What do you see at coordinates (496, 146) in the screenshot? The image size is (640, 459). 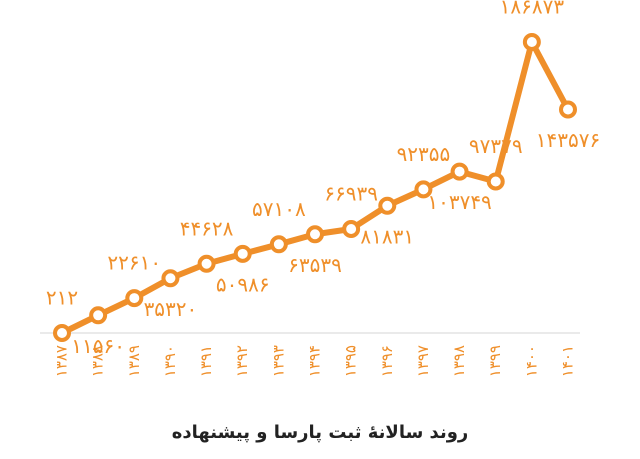 I see `value-label: ۹۷۳۷۹` at bounding box center [496, 146].